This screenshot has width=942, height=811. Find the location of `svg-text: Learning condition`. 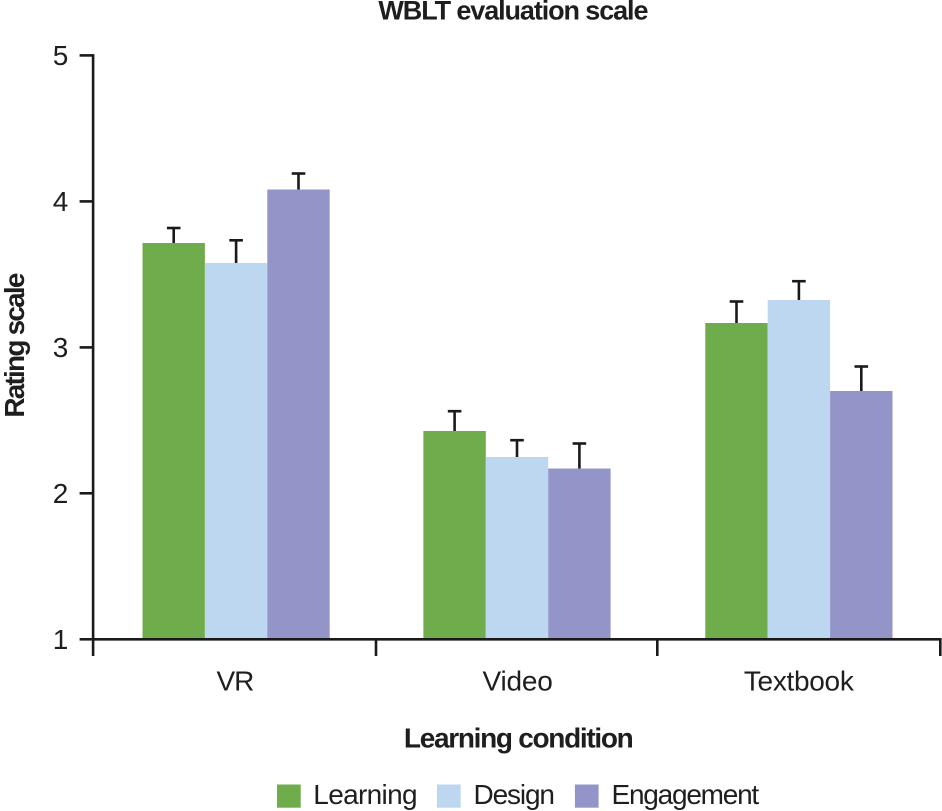

svg-text: Learning condition is located at coordinates (518, 738).